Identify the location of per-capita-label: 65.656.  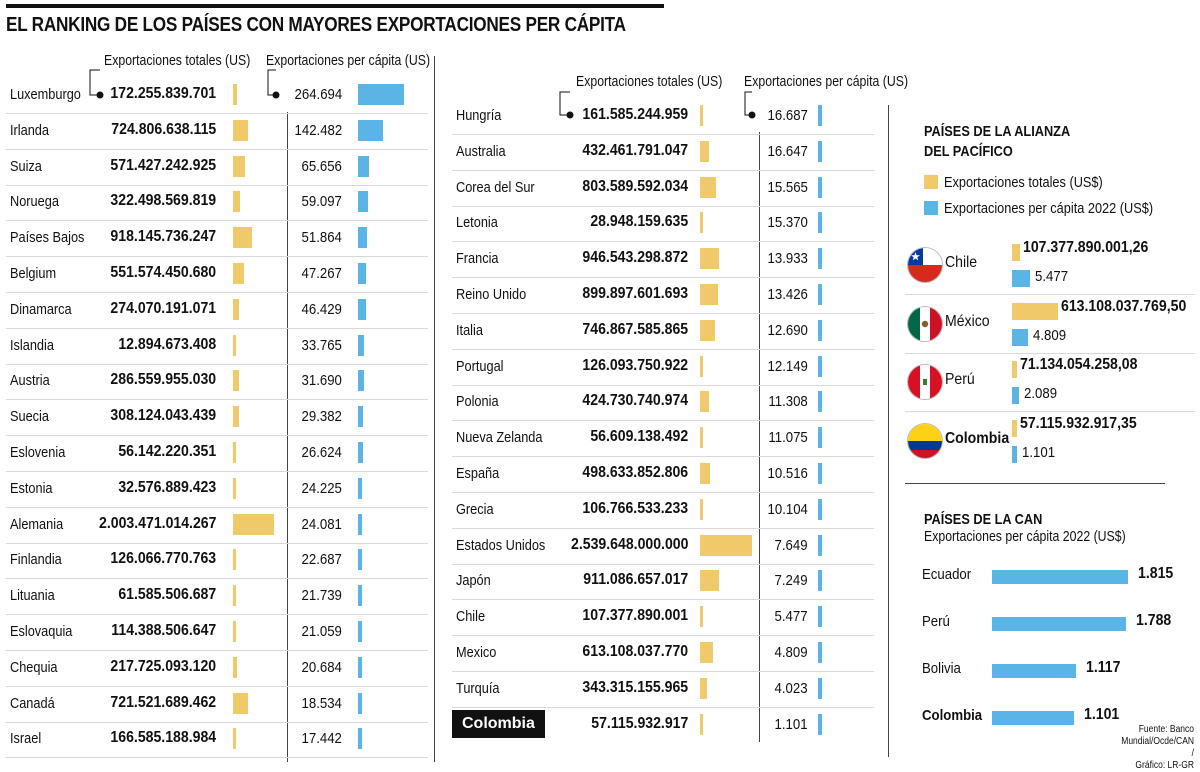
(321, 166).